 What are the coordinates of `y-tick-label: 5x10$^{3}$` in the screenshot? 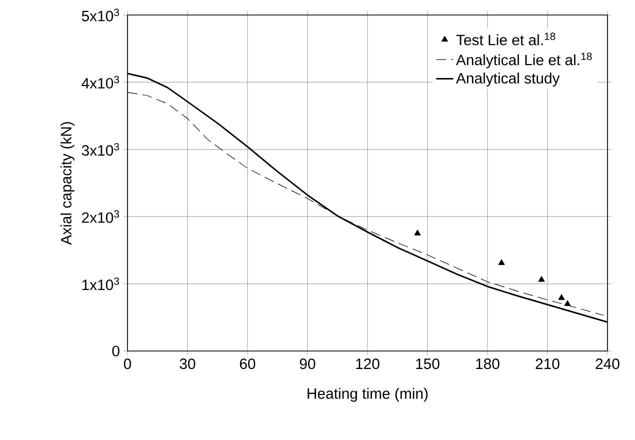 It's located at (101, 15).